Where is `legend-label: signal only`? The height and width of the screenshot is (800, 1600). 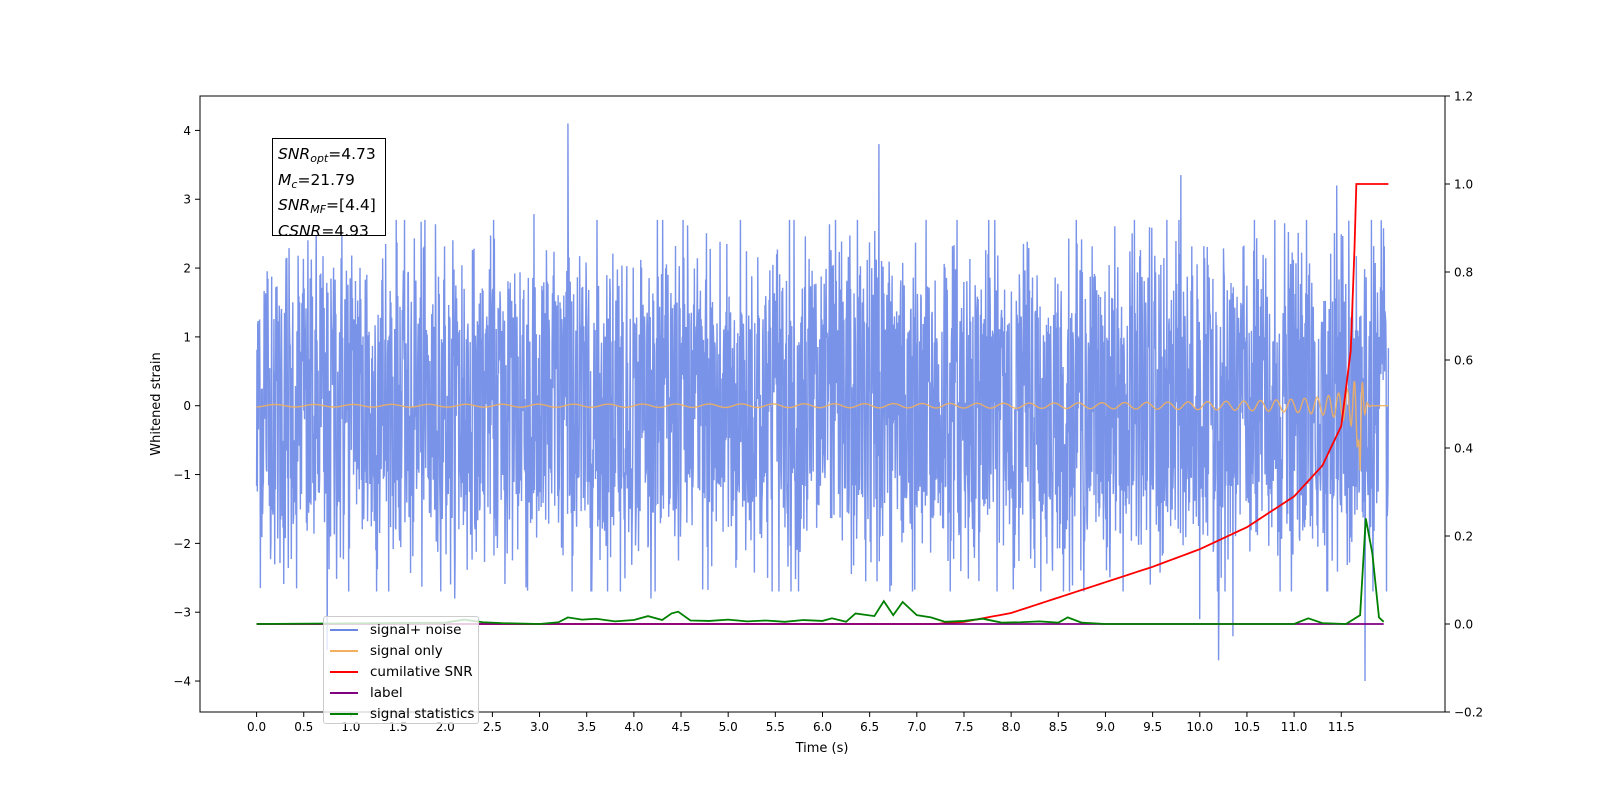 legend-label: signal only is located at coordinates (406, 650).